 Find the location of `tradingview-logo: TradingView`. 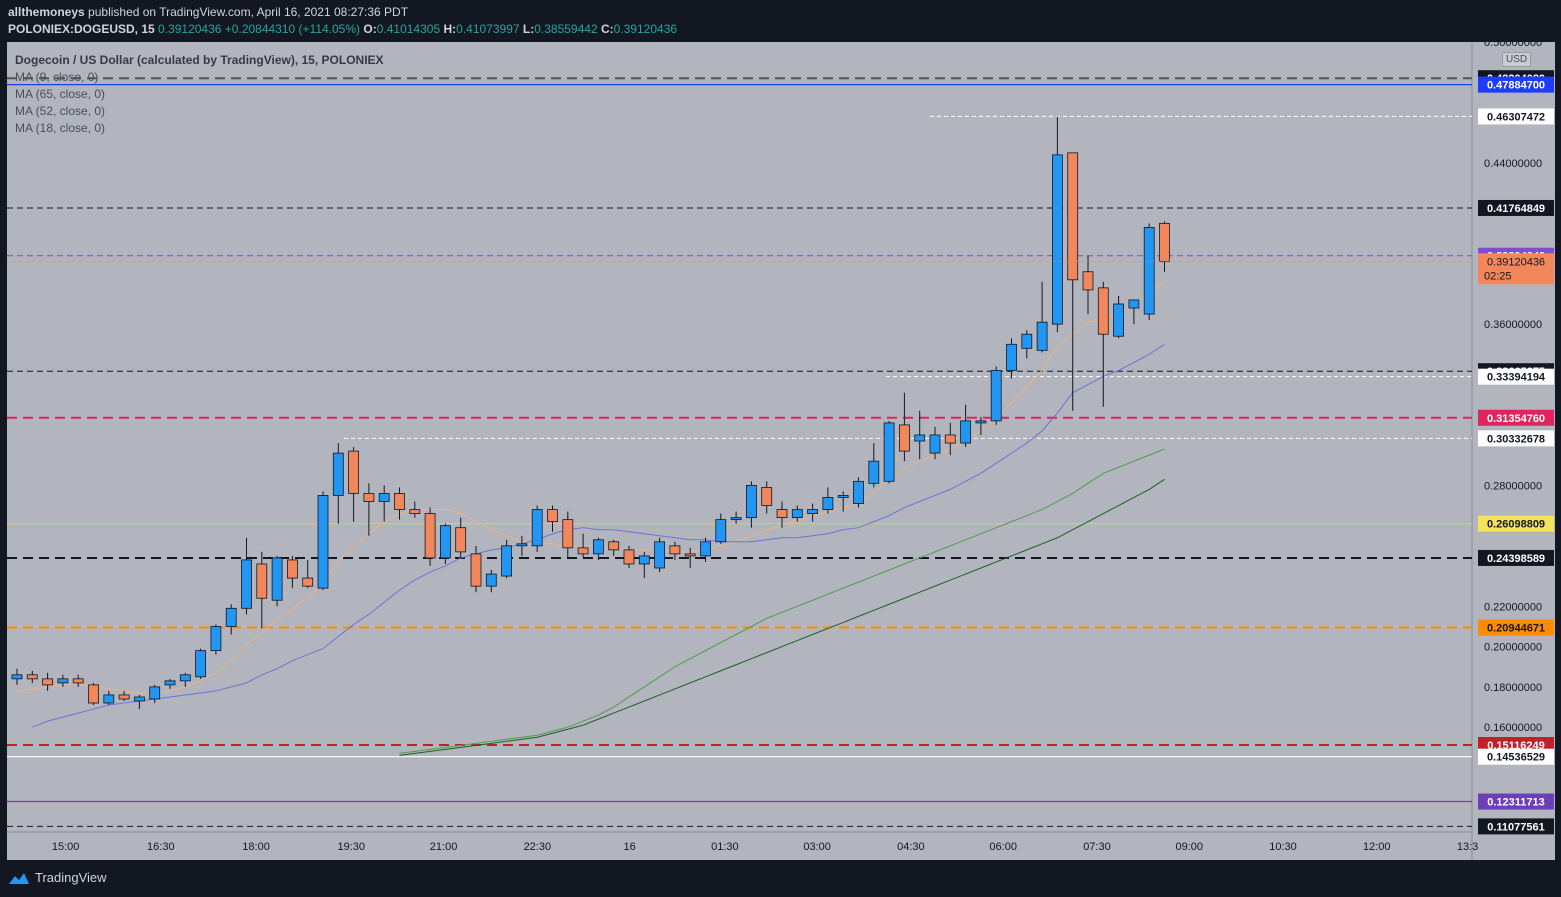

tradingview-logo: TradingView is located at coordinates (57, 877).